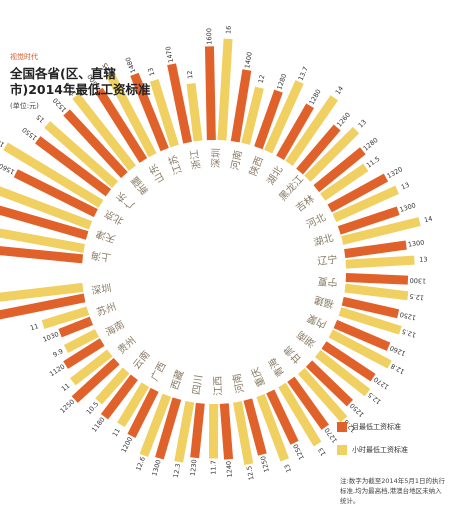 The height and width of the screenshot is (520, 450). What do you see at coordinates (24, 57) in the screenshot?
I see `section-tag: 视觉时代` at bounding box center [24, 57].